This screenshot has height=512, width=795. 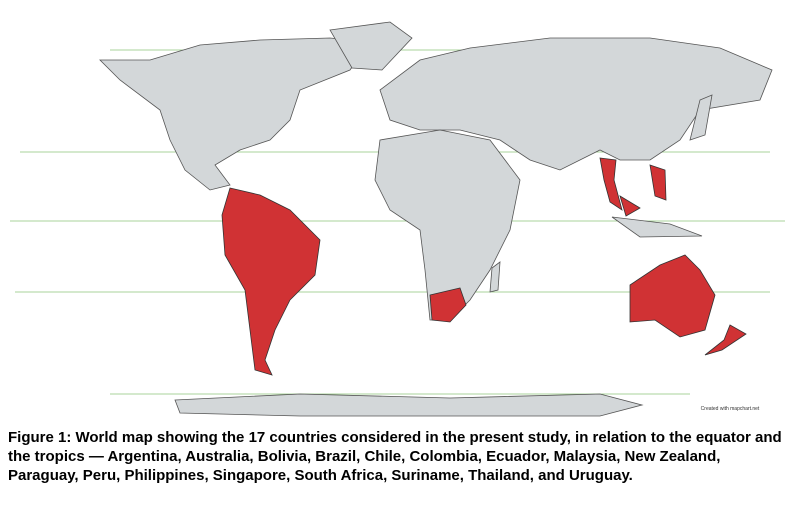 What do you see at coordinates (576, 104) in the screenshot?
I see `eurasia` at bounding box center [576, 104].